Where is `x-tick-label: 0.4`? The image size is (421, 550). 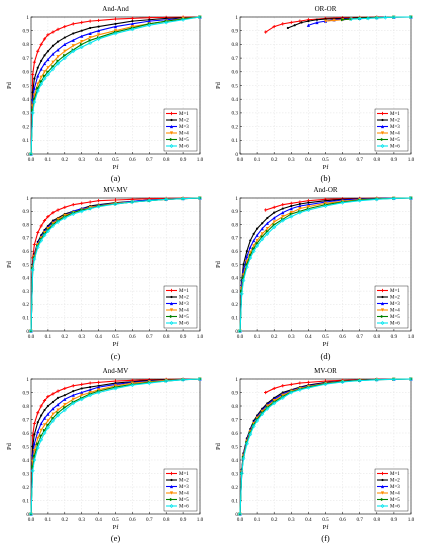
x-tick-label: 0.4 is located at coordinates (308, 160).